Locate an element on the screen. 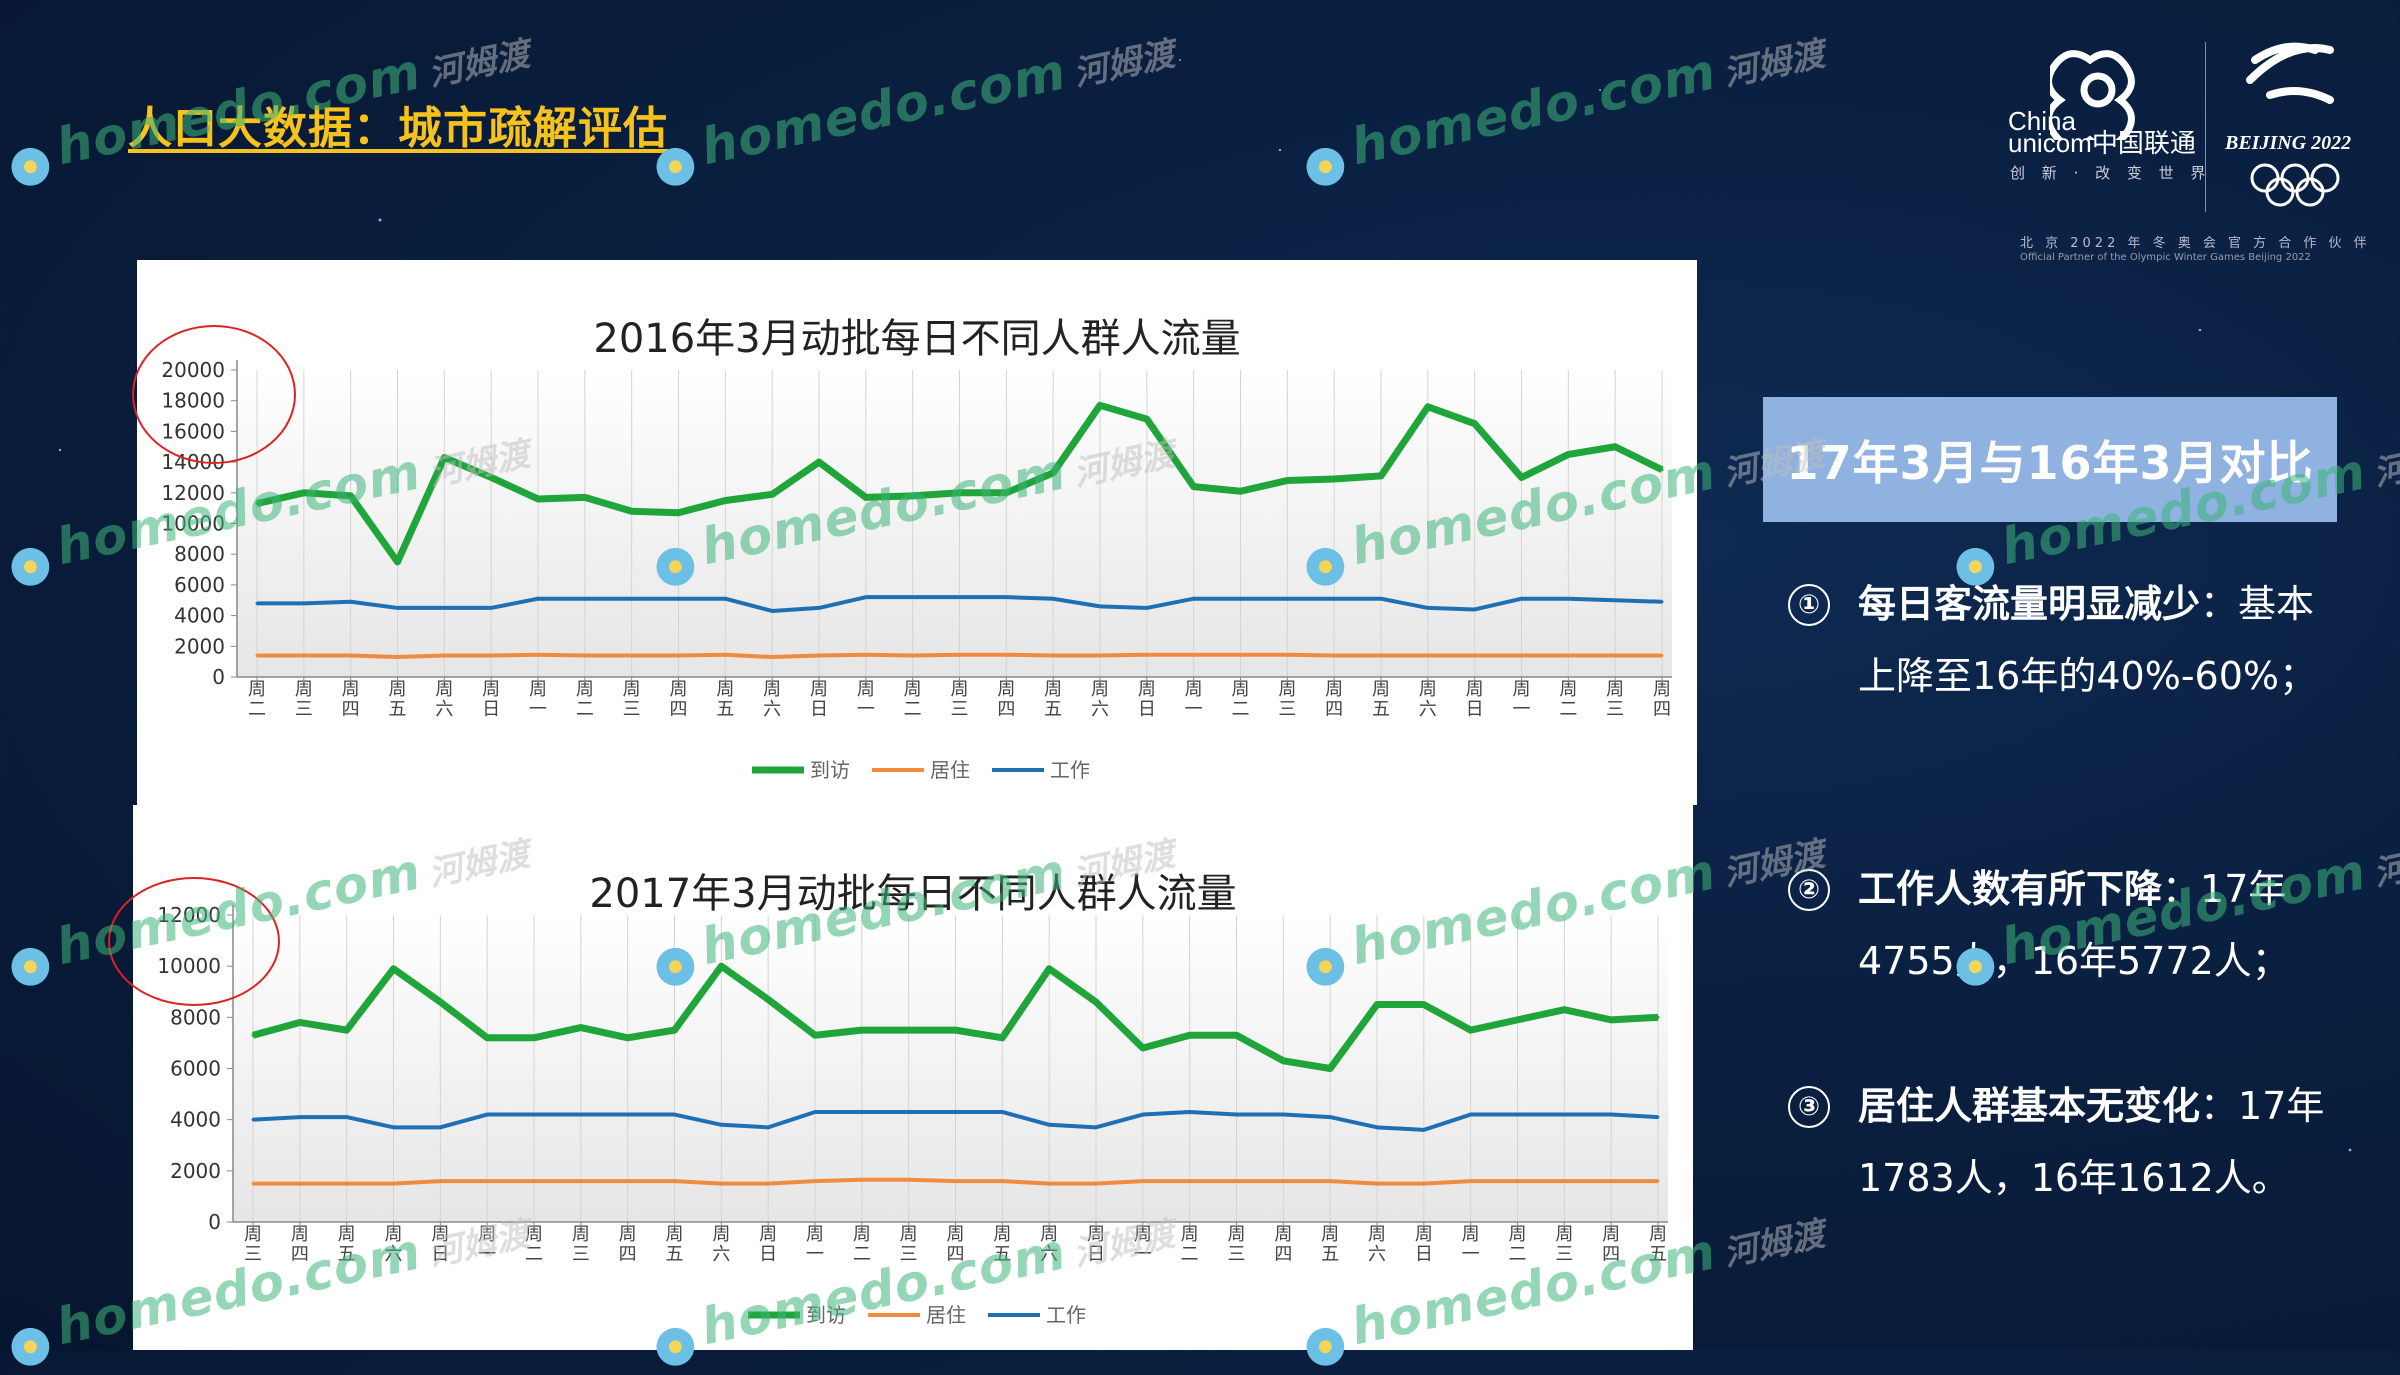 Image resolution: width=2400 pixels, height=1375 pixels. y-tick-label: 10000 is located at coordinates (193, 524).